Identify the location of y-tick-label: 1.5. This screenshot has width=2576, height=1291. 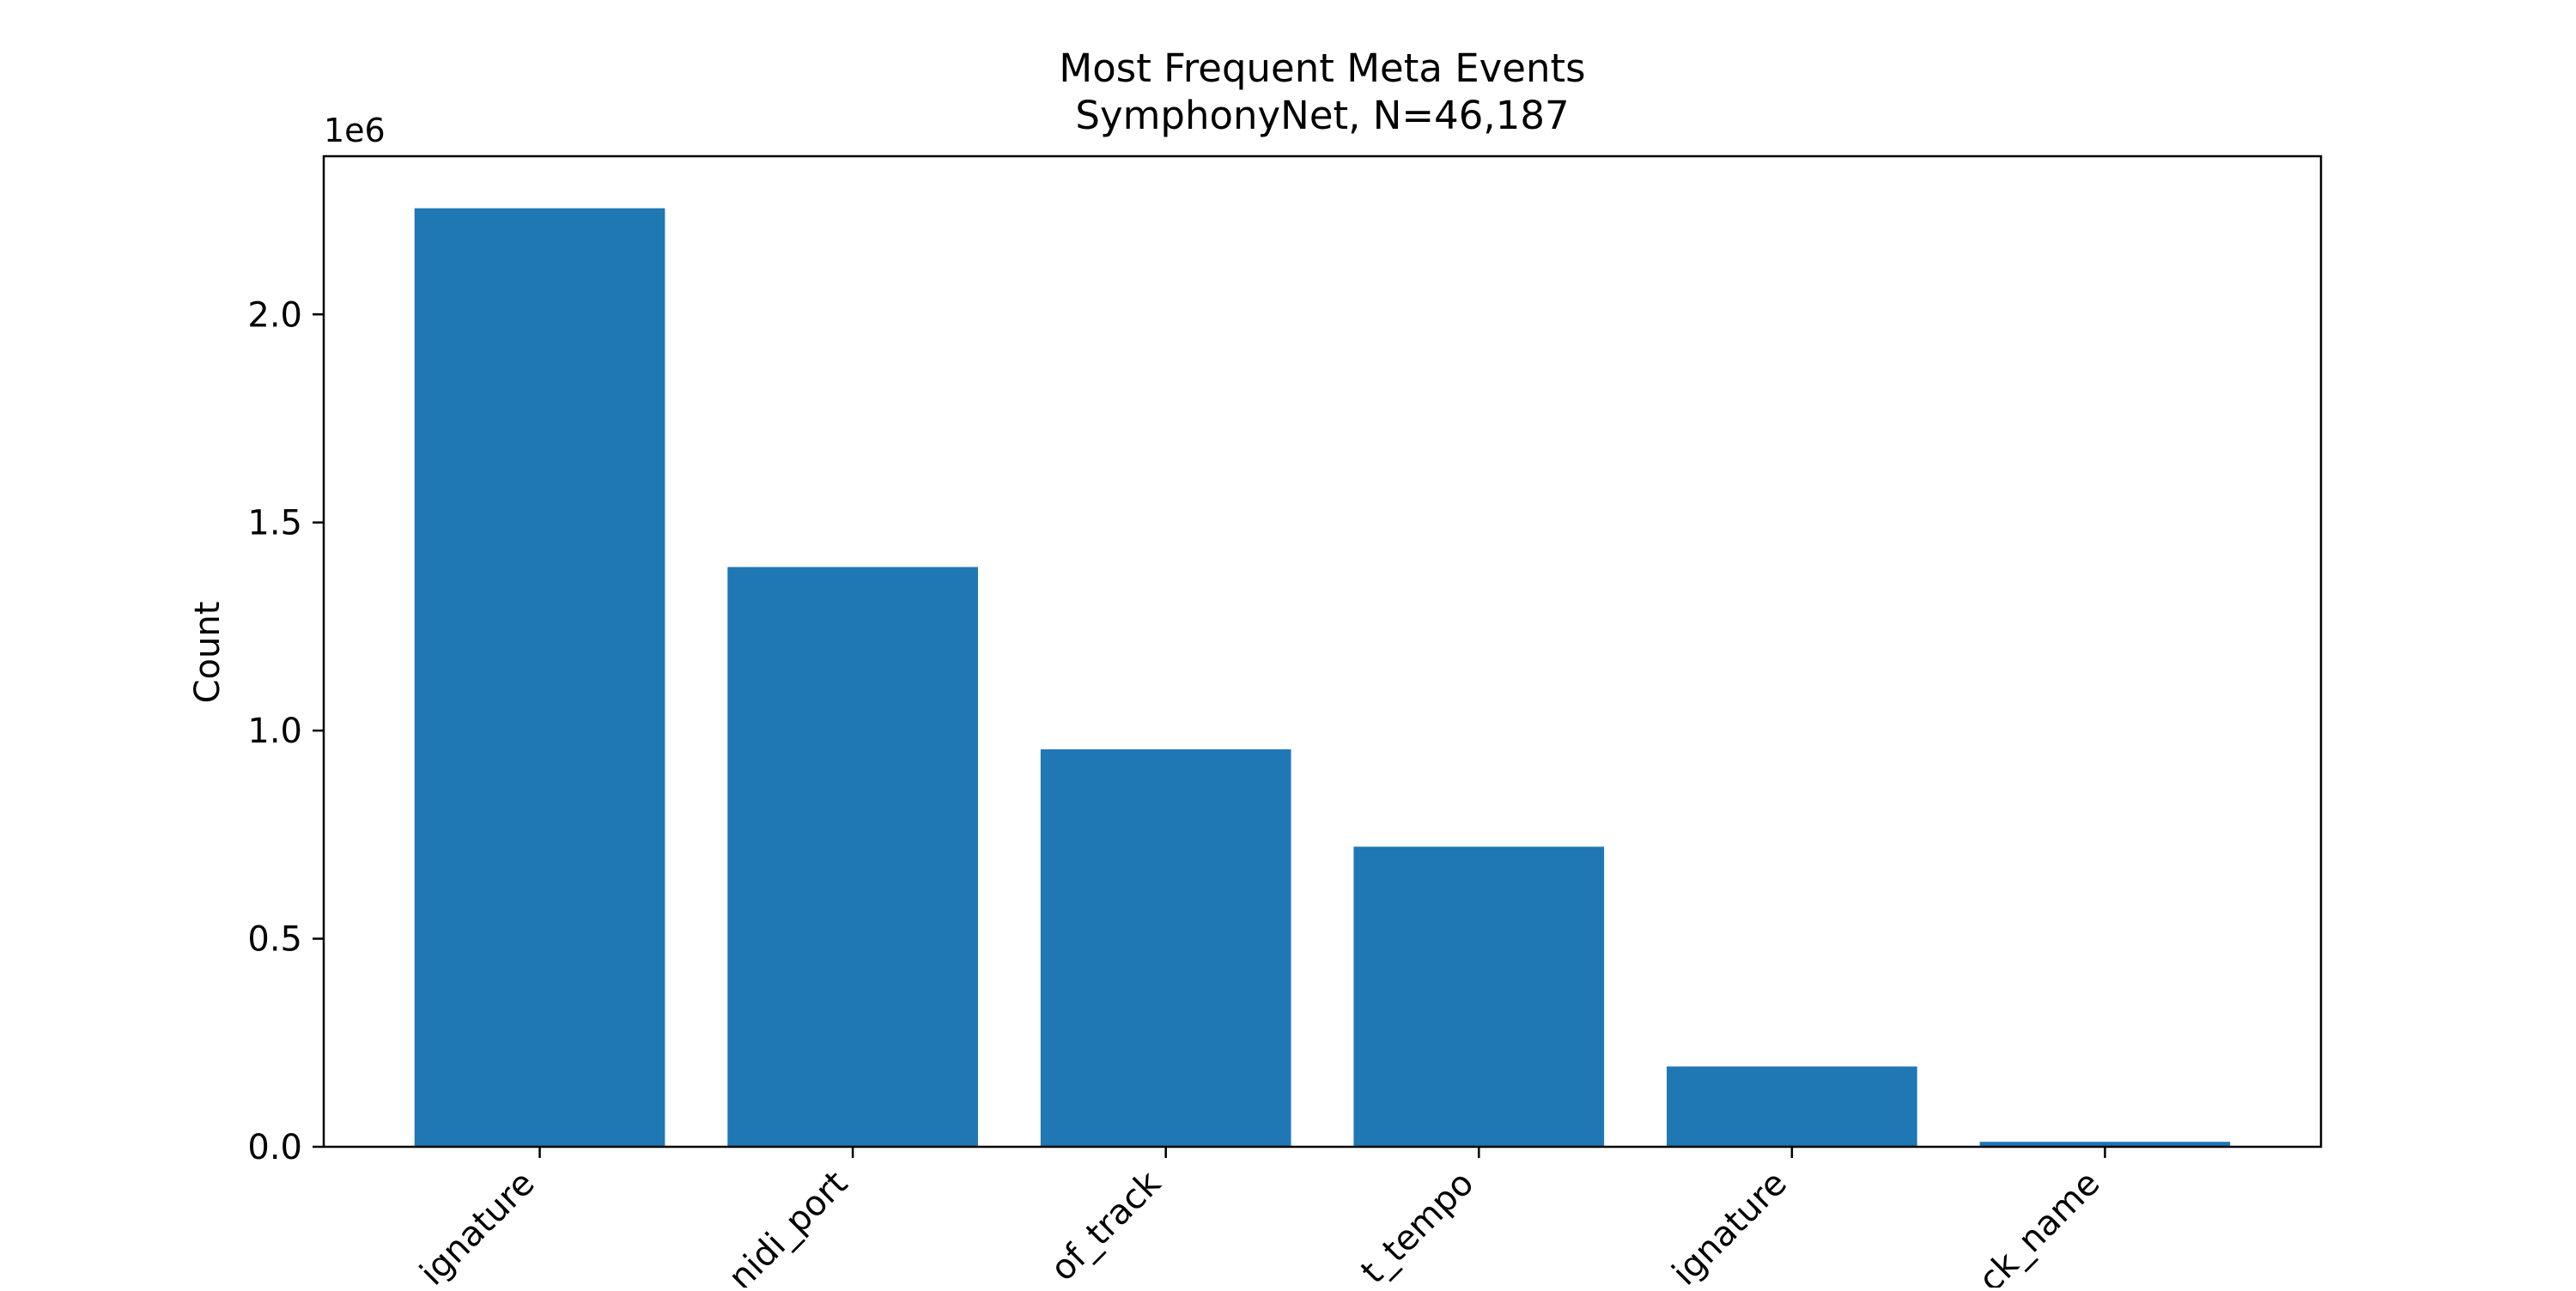
(274, 524).